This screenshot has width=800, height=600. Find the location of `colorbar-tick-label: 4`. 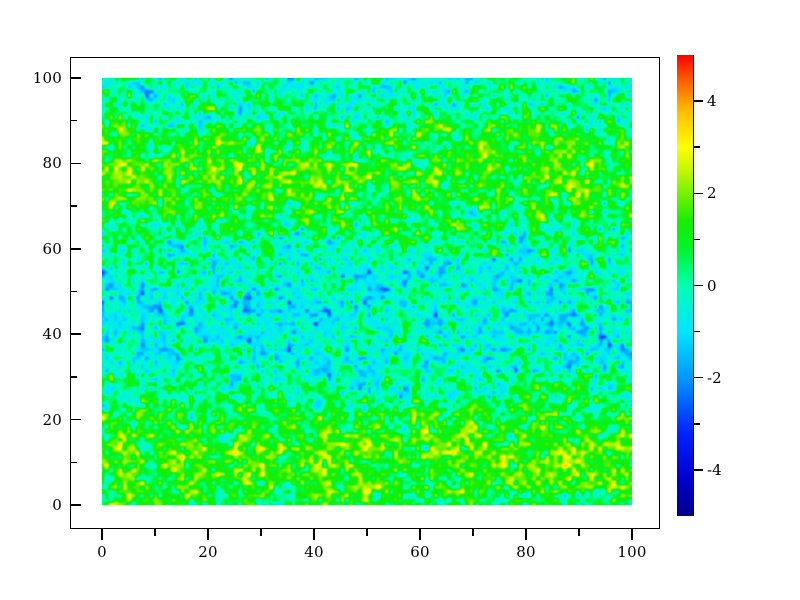

colorbar-tick-label: 4 is located at coordinates (712, 101).